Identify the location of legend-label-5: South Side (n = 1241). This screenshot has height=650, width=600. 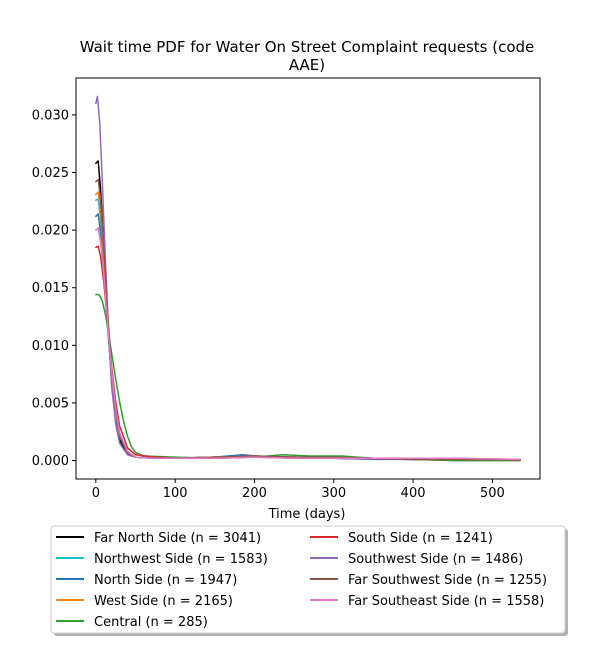
(420, 538).